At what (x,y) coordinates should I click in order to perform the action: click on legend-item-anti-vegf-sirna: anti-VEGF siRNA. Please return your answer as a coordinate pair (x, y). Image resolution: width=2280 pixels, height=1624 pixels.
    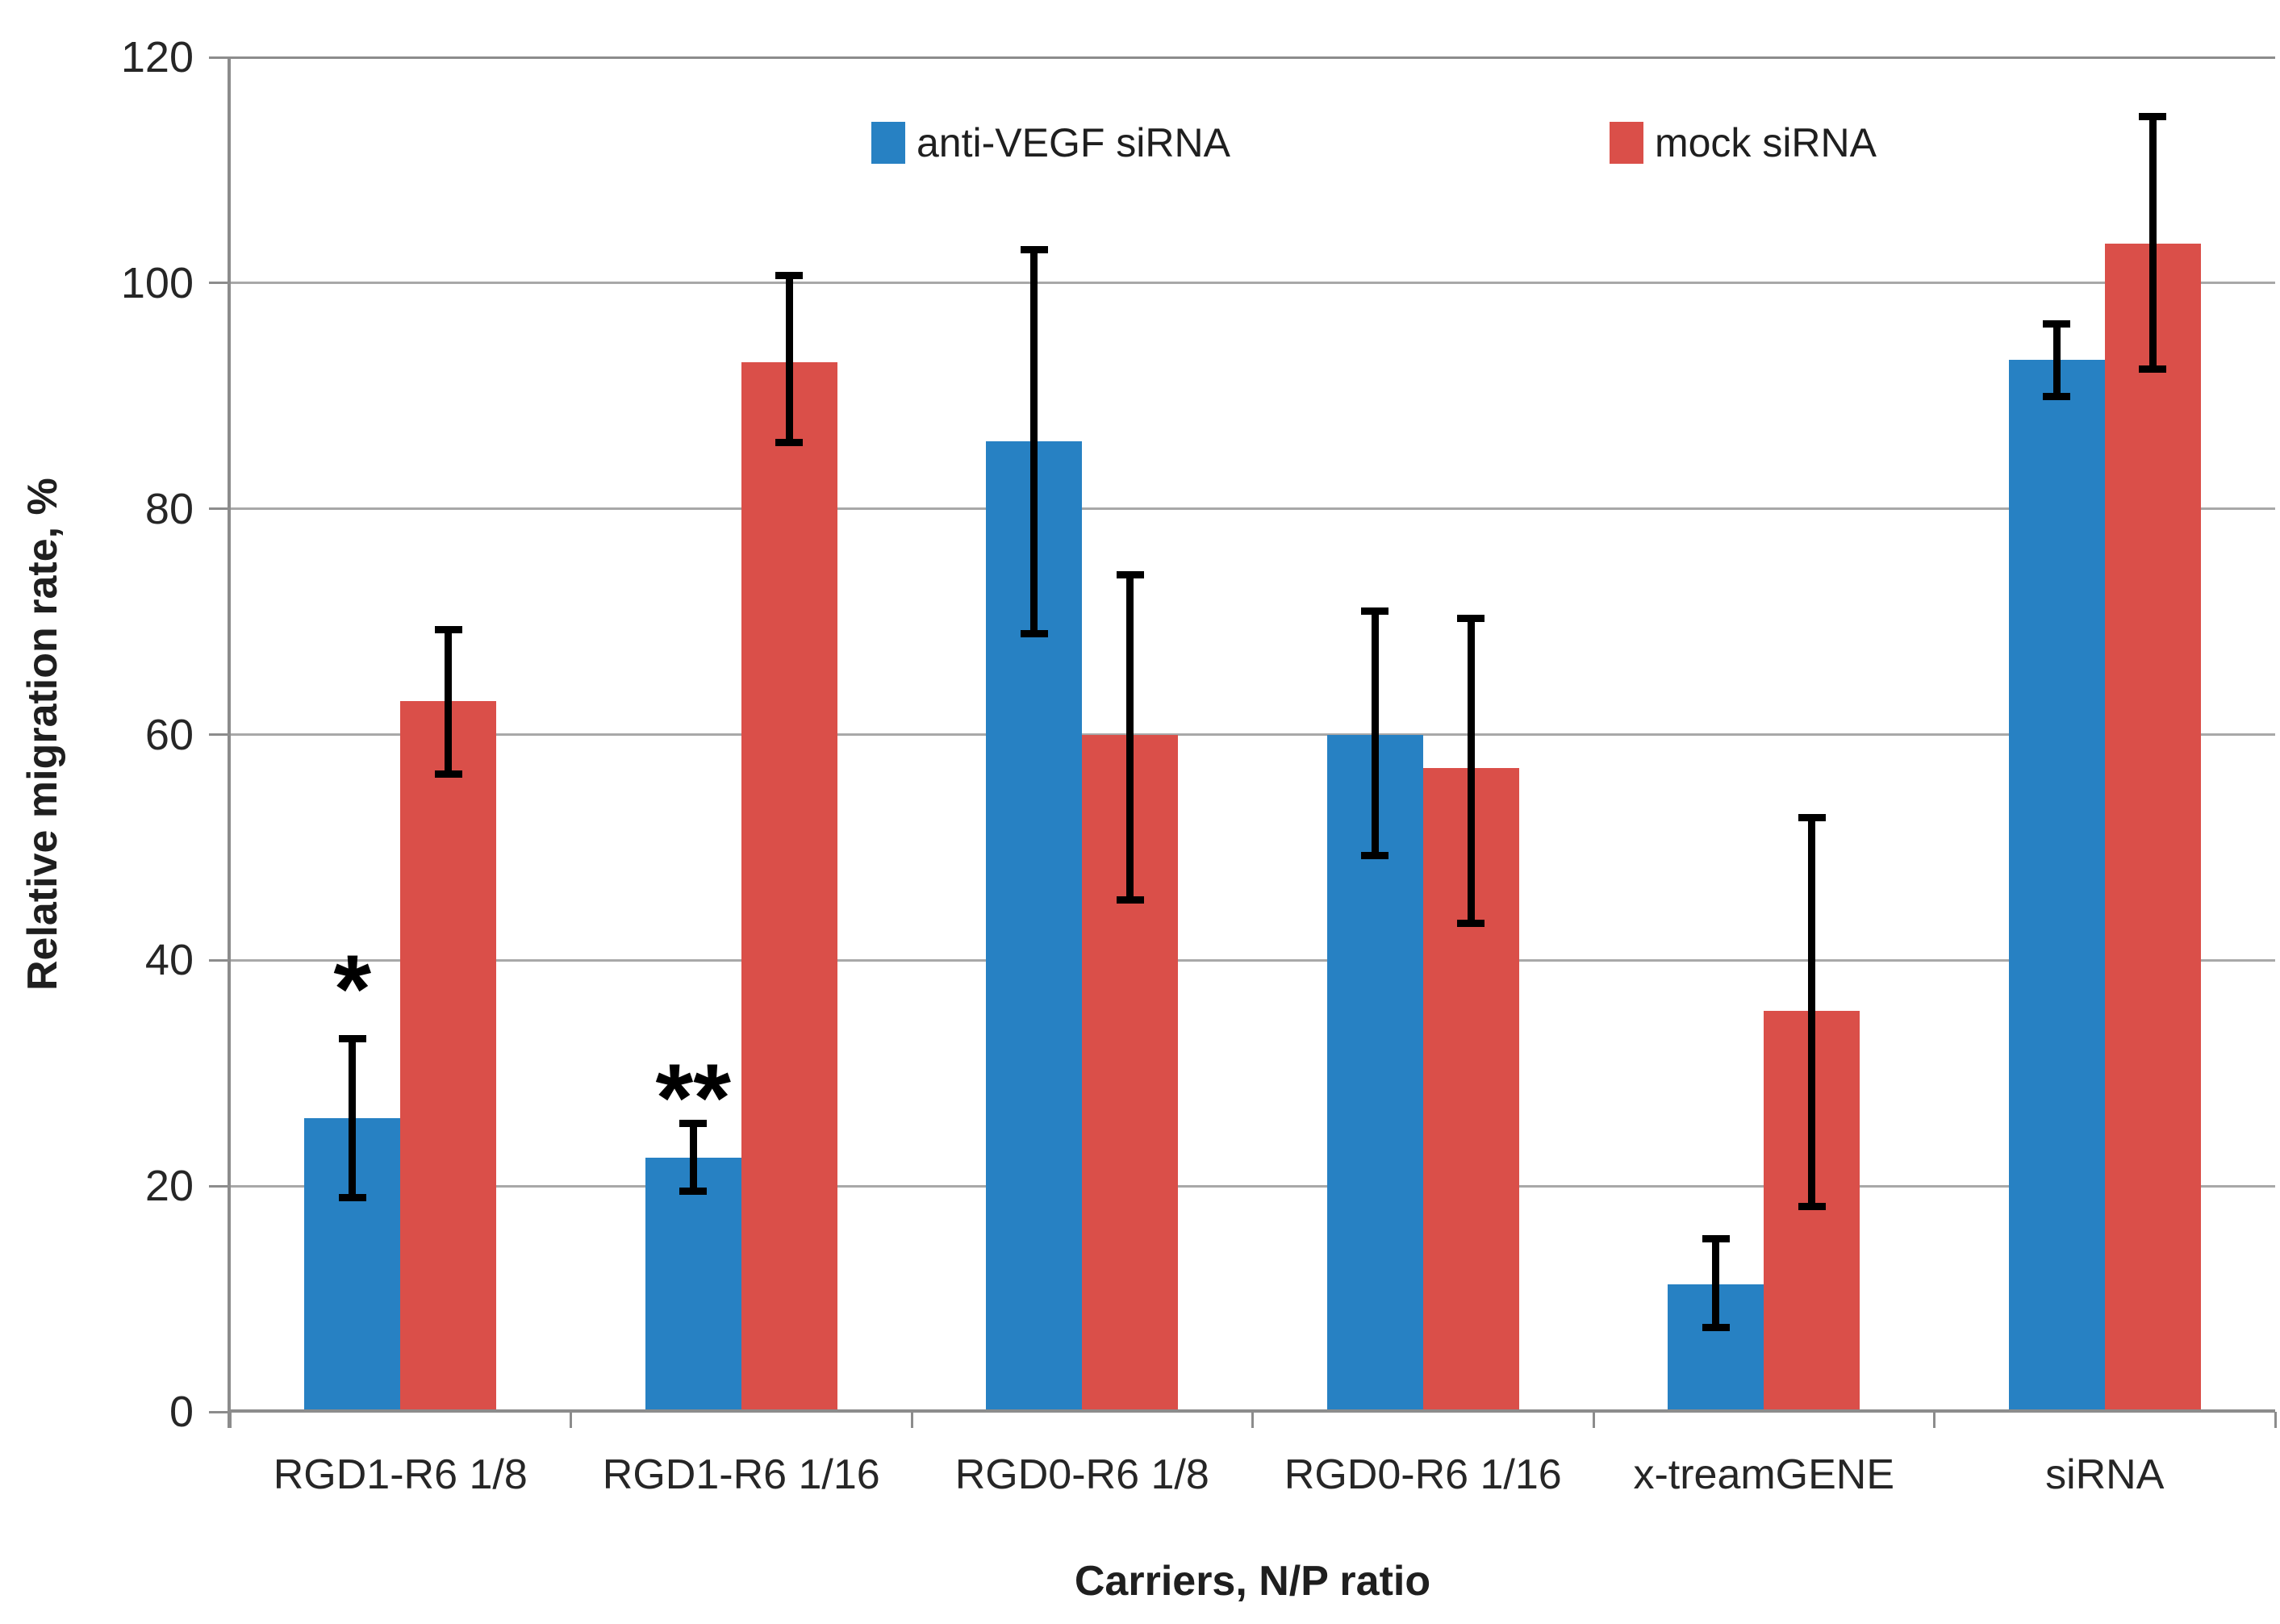
    Looking at the image, I should click on (1050, 142).